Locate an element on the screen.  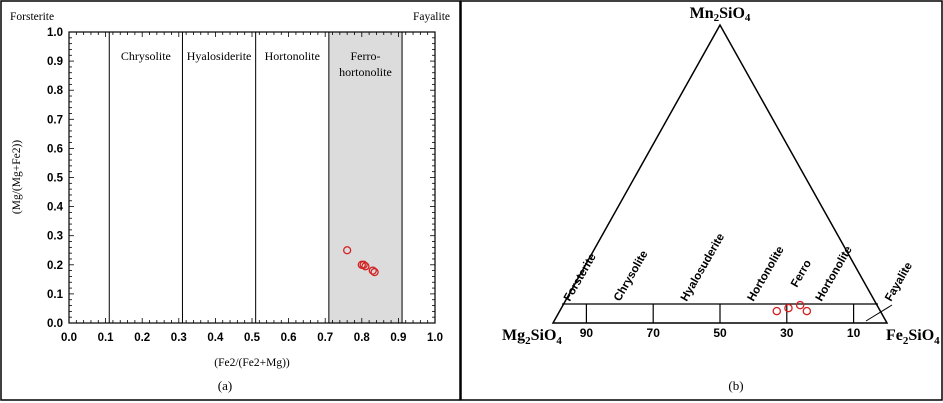
fayalite-label: Fayalite is located at coordinates (431, 17).